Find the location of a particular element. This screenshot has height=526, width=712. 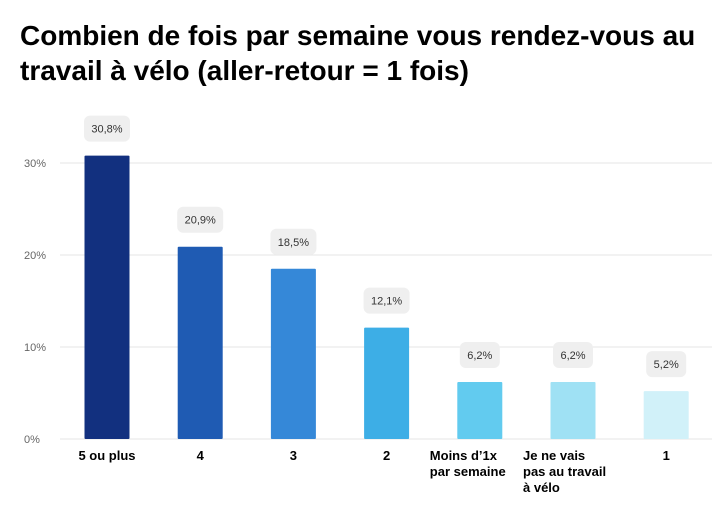

data-label: 20,9% is located at coordinates (200, 221).